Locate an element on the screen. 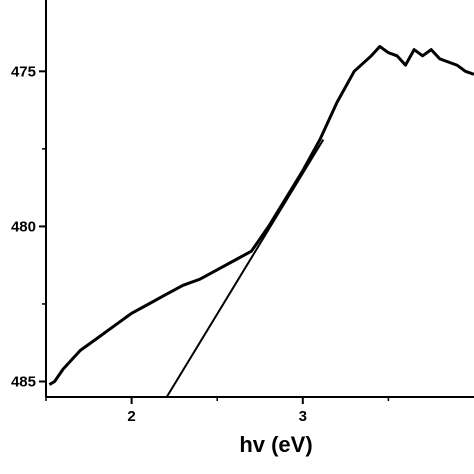 Image resolution: width=474 pixels, height=474 pixels. x-tick-label: 3 is located at coordinates (303, 416).